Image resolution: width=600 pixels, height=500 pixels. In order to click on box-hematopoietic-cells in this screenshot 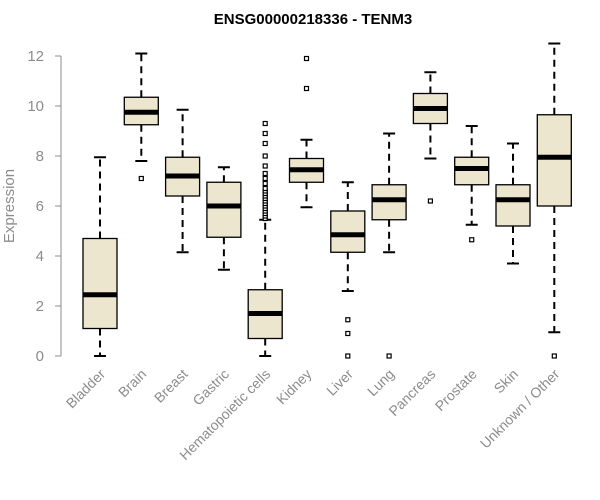, I will do `click(265, 238)`.